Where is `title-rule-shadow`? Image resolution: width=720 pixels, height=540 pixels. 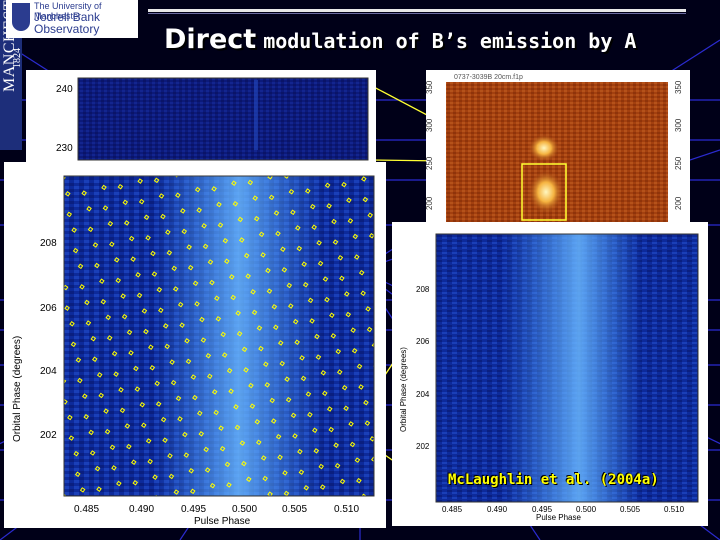 title-rule-shadow is located at coordinates (417, 13).